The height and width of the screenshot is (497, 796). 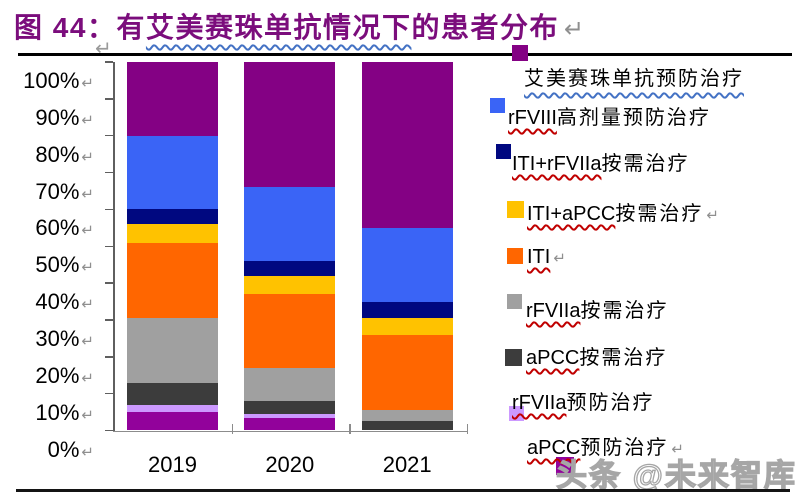 I want to click on legend-label-ITI+rFVIIa按需治疗: ITI+rFVIIa按需治疗, so click(x=600, y=161).